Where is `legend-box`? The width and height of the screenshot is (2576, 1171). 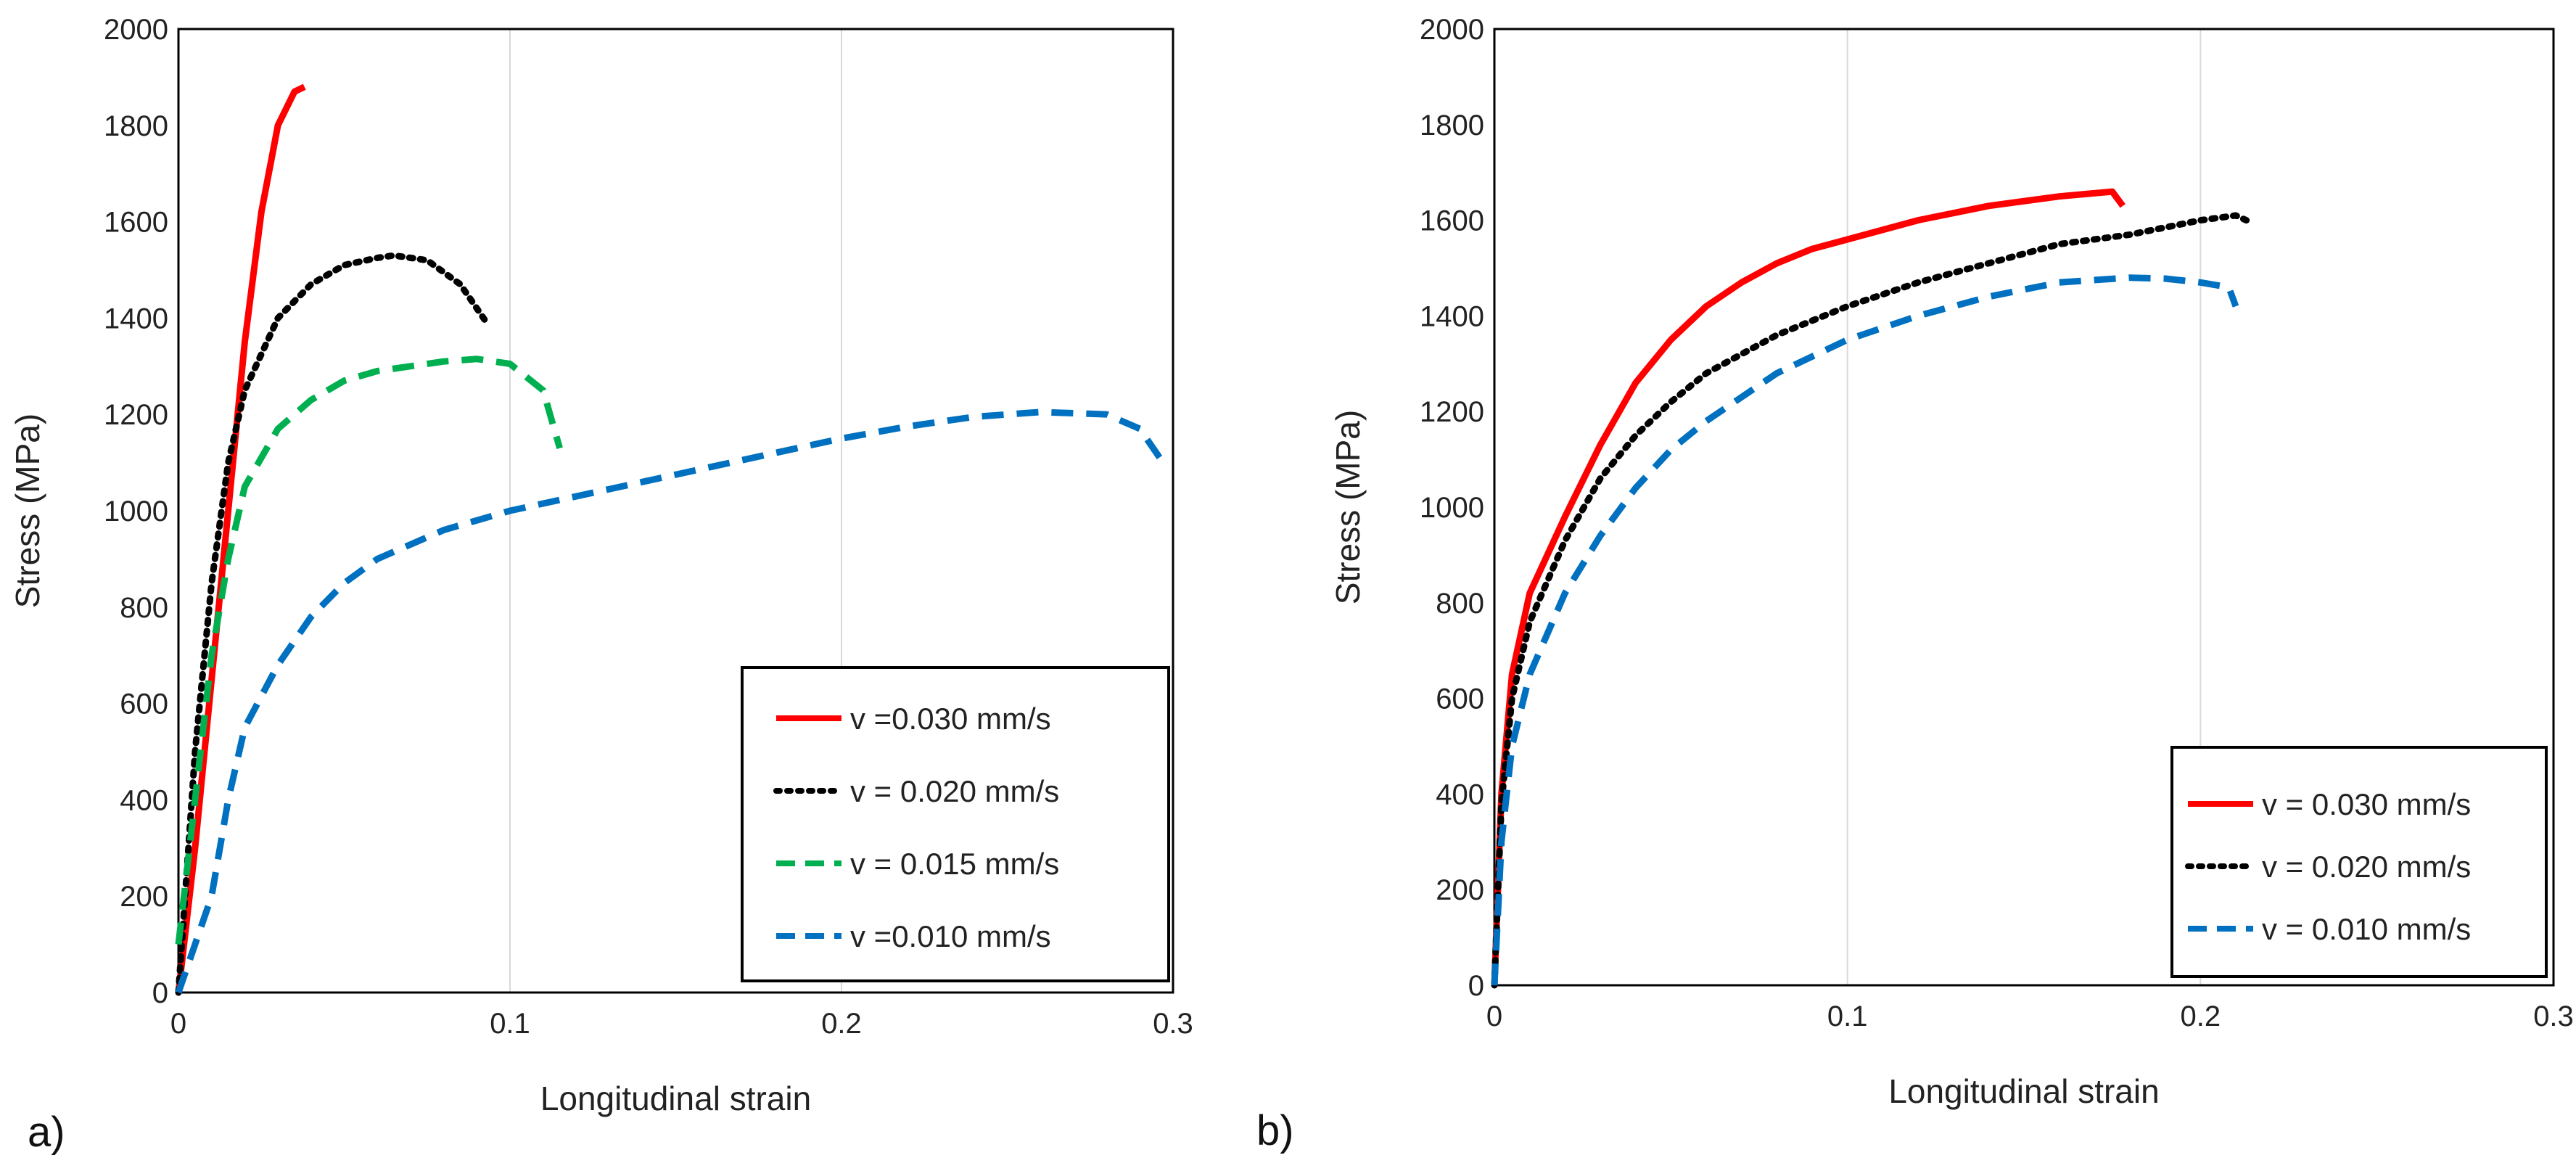
legend-box is located at coordinates (2359, 862).